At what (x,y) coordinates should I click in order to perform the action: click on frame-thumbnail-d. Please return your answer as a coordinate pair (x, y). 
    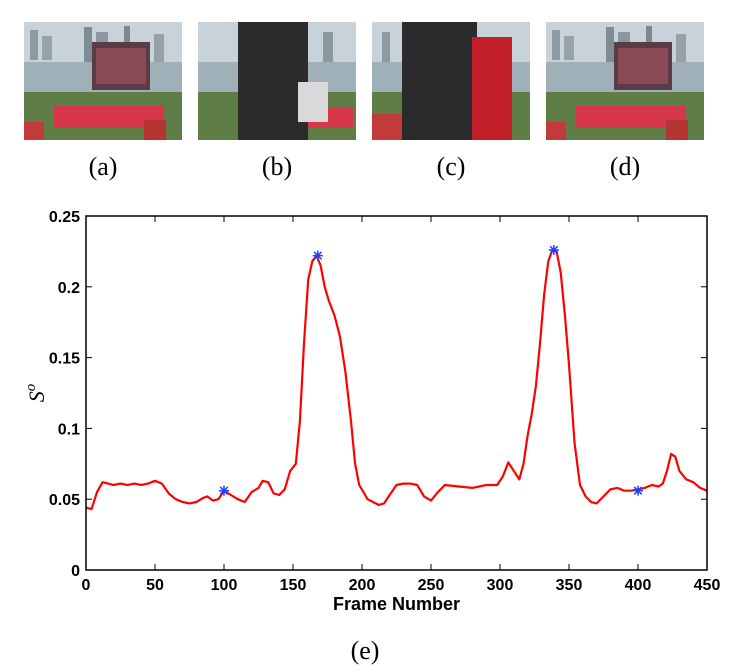
    Looking at the image, I should click on (625, 81).